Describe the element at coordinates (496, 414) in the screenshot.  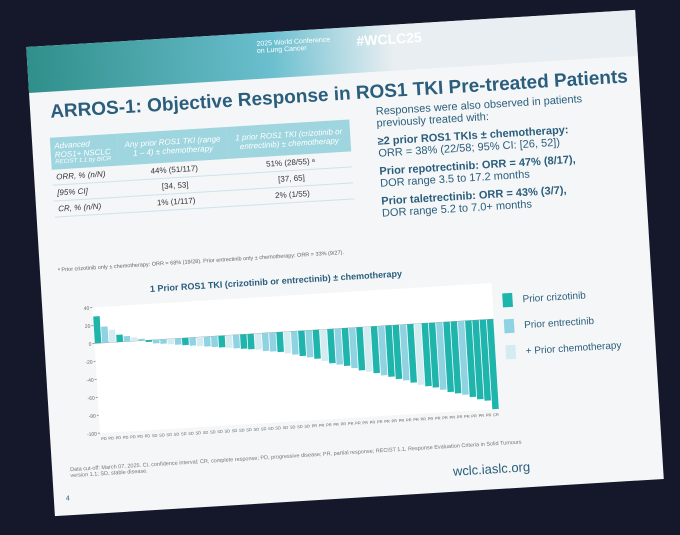
I see `x-tick-label: CR` at that location.